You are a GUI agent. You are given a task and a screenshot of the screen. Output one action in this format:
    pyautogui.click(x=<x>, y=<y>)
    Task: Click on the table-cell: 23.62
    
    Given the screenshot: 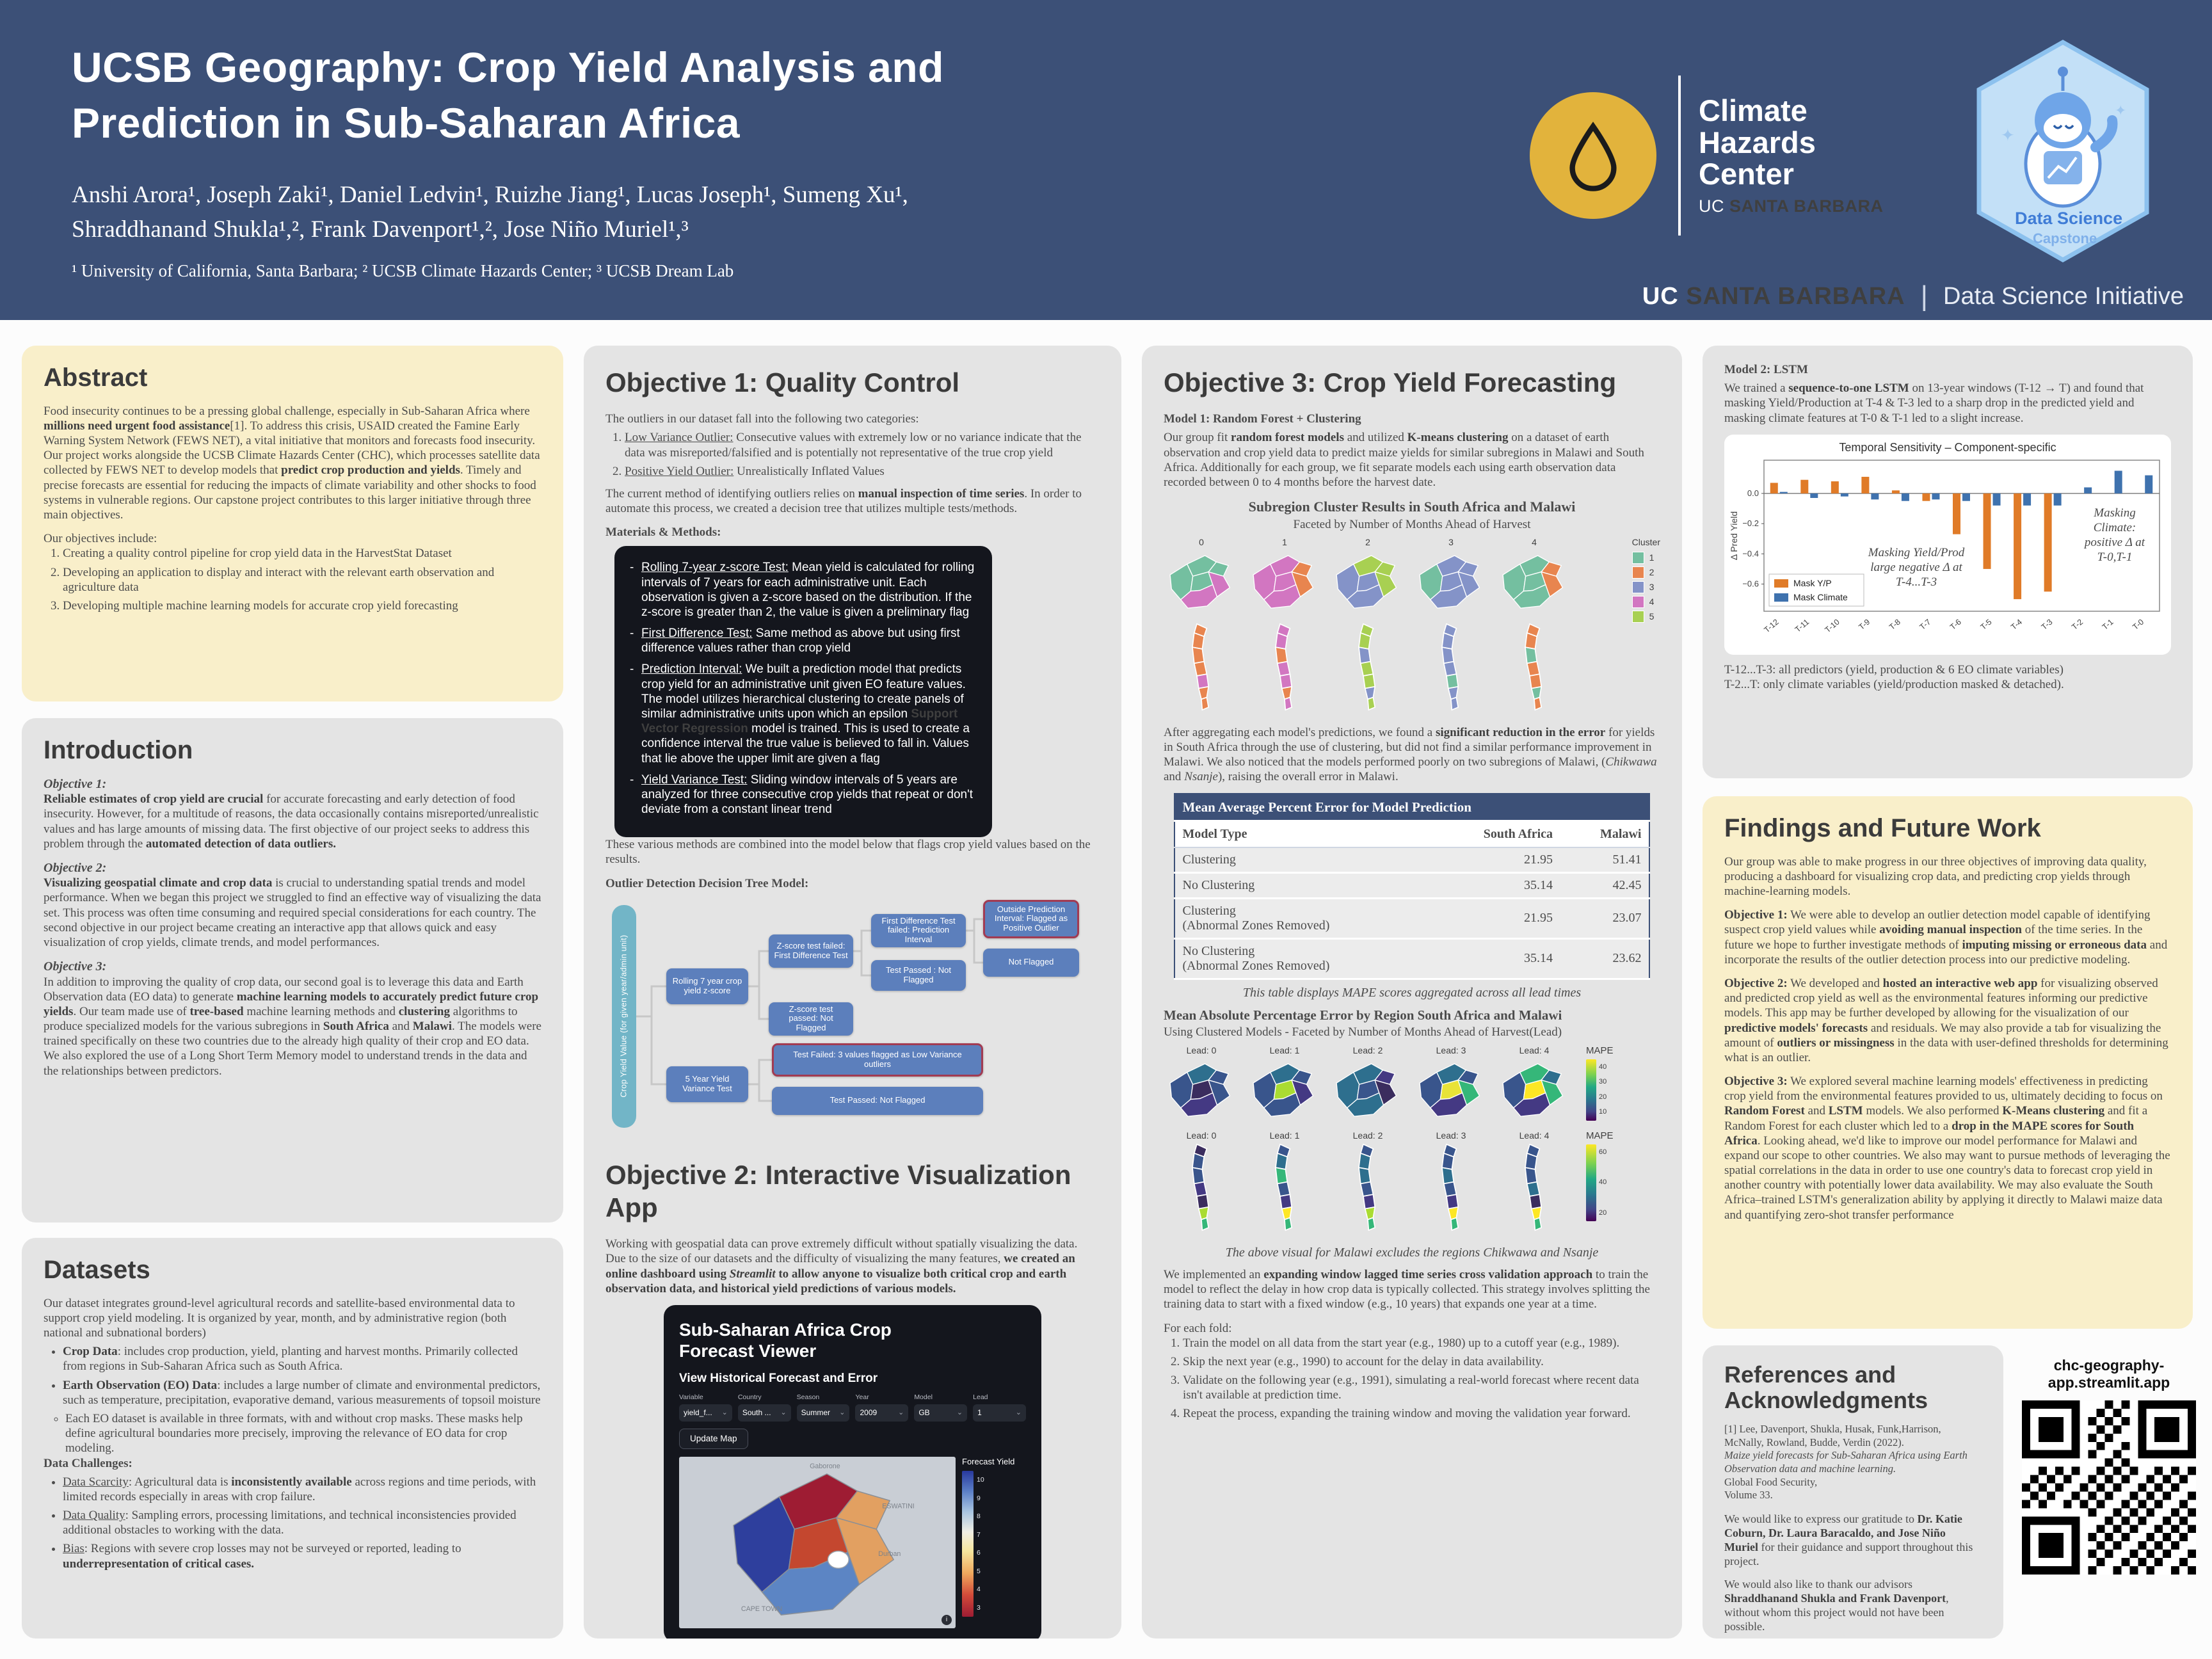 What is the action you would take?
    pyautogui.click(x=1605, y=959)
    